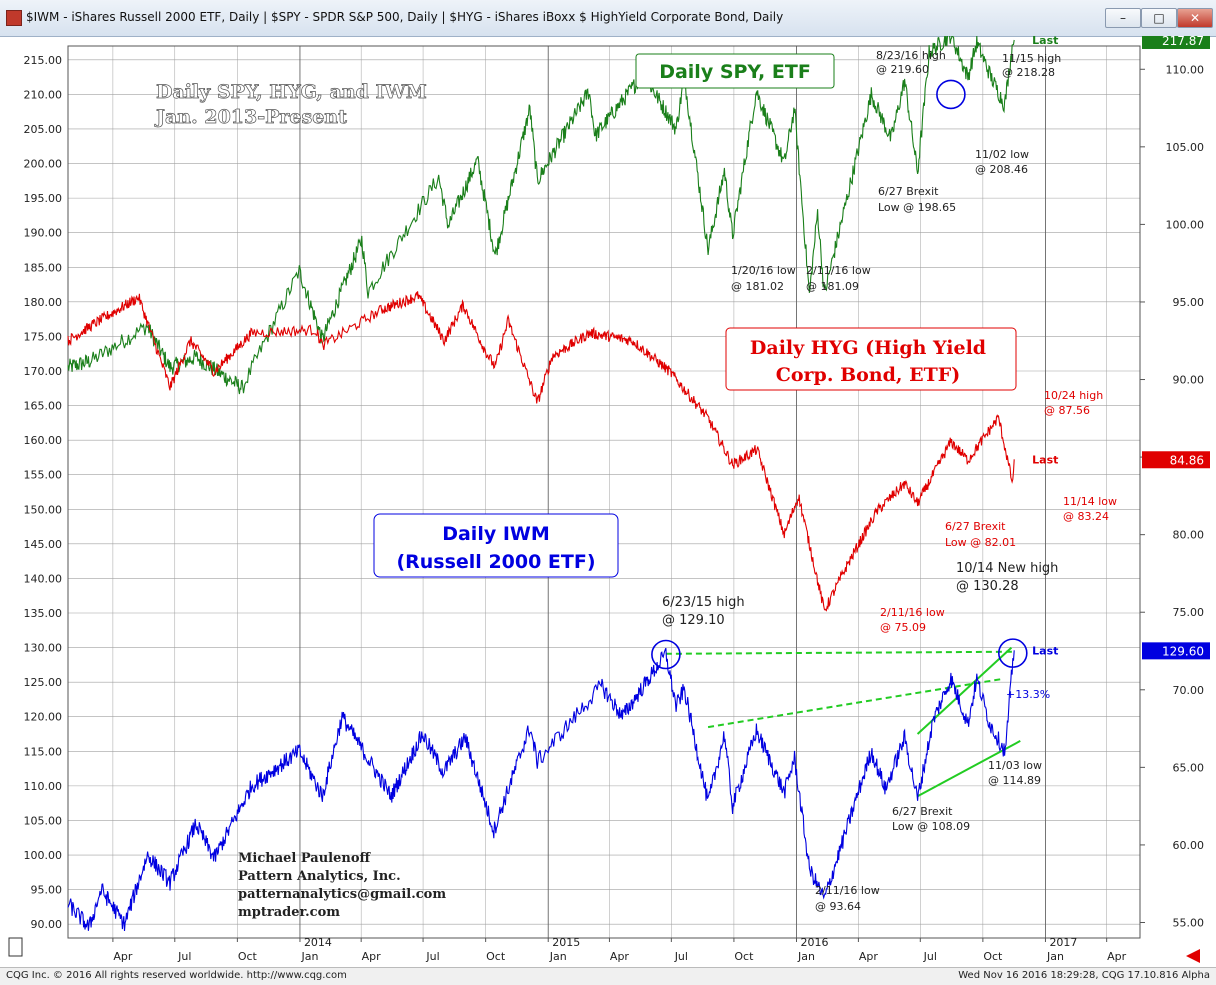 Image resolution: width=1216 pixels, height=985 pixels. I want to click on hyg-note-high-1: 10/24 high, so click(1073, 395).